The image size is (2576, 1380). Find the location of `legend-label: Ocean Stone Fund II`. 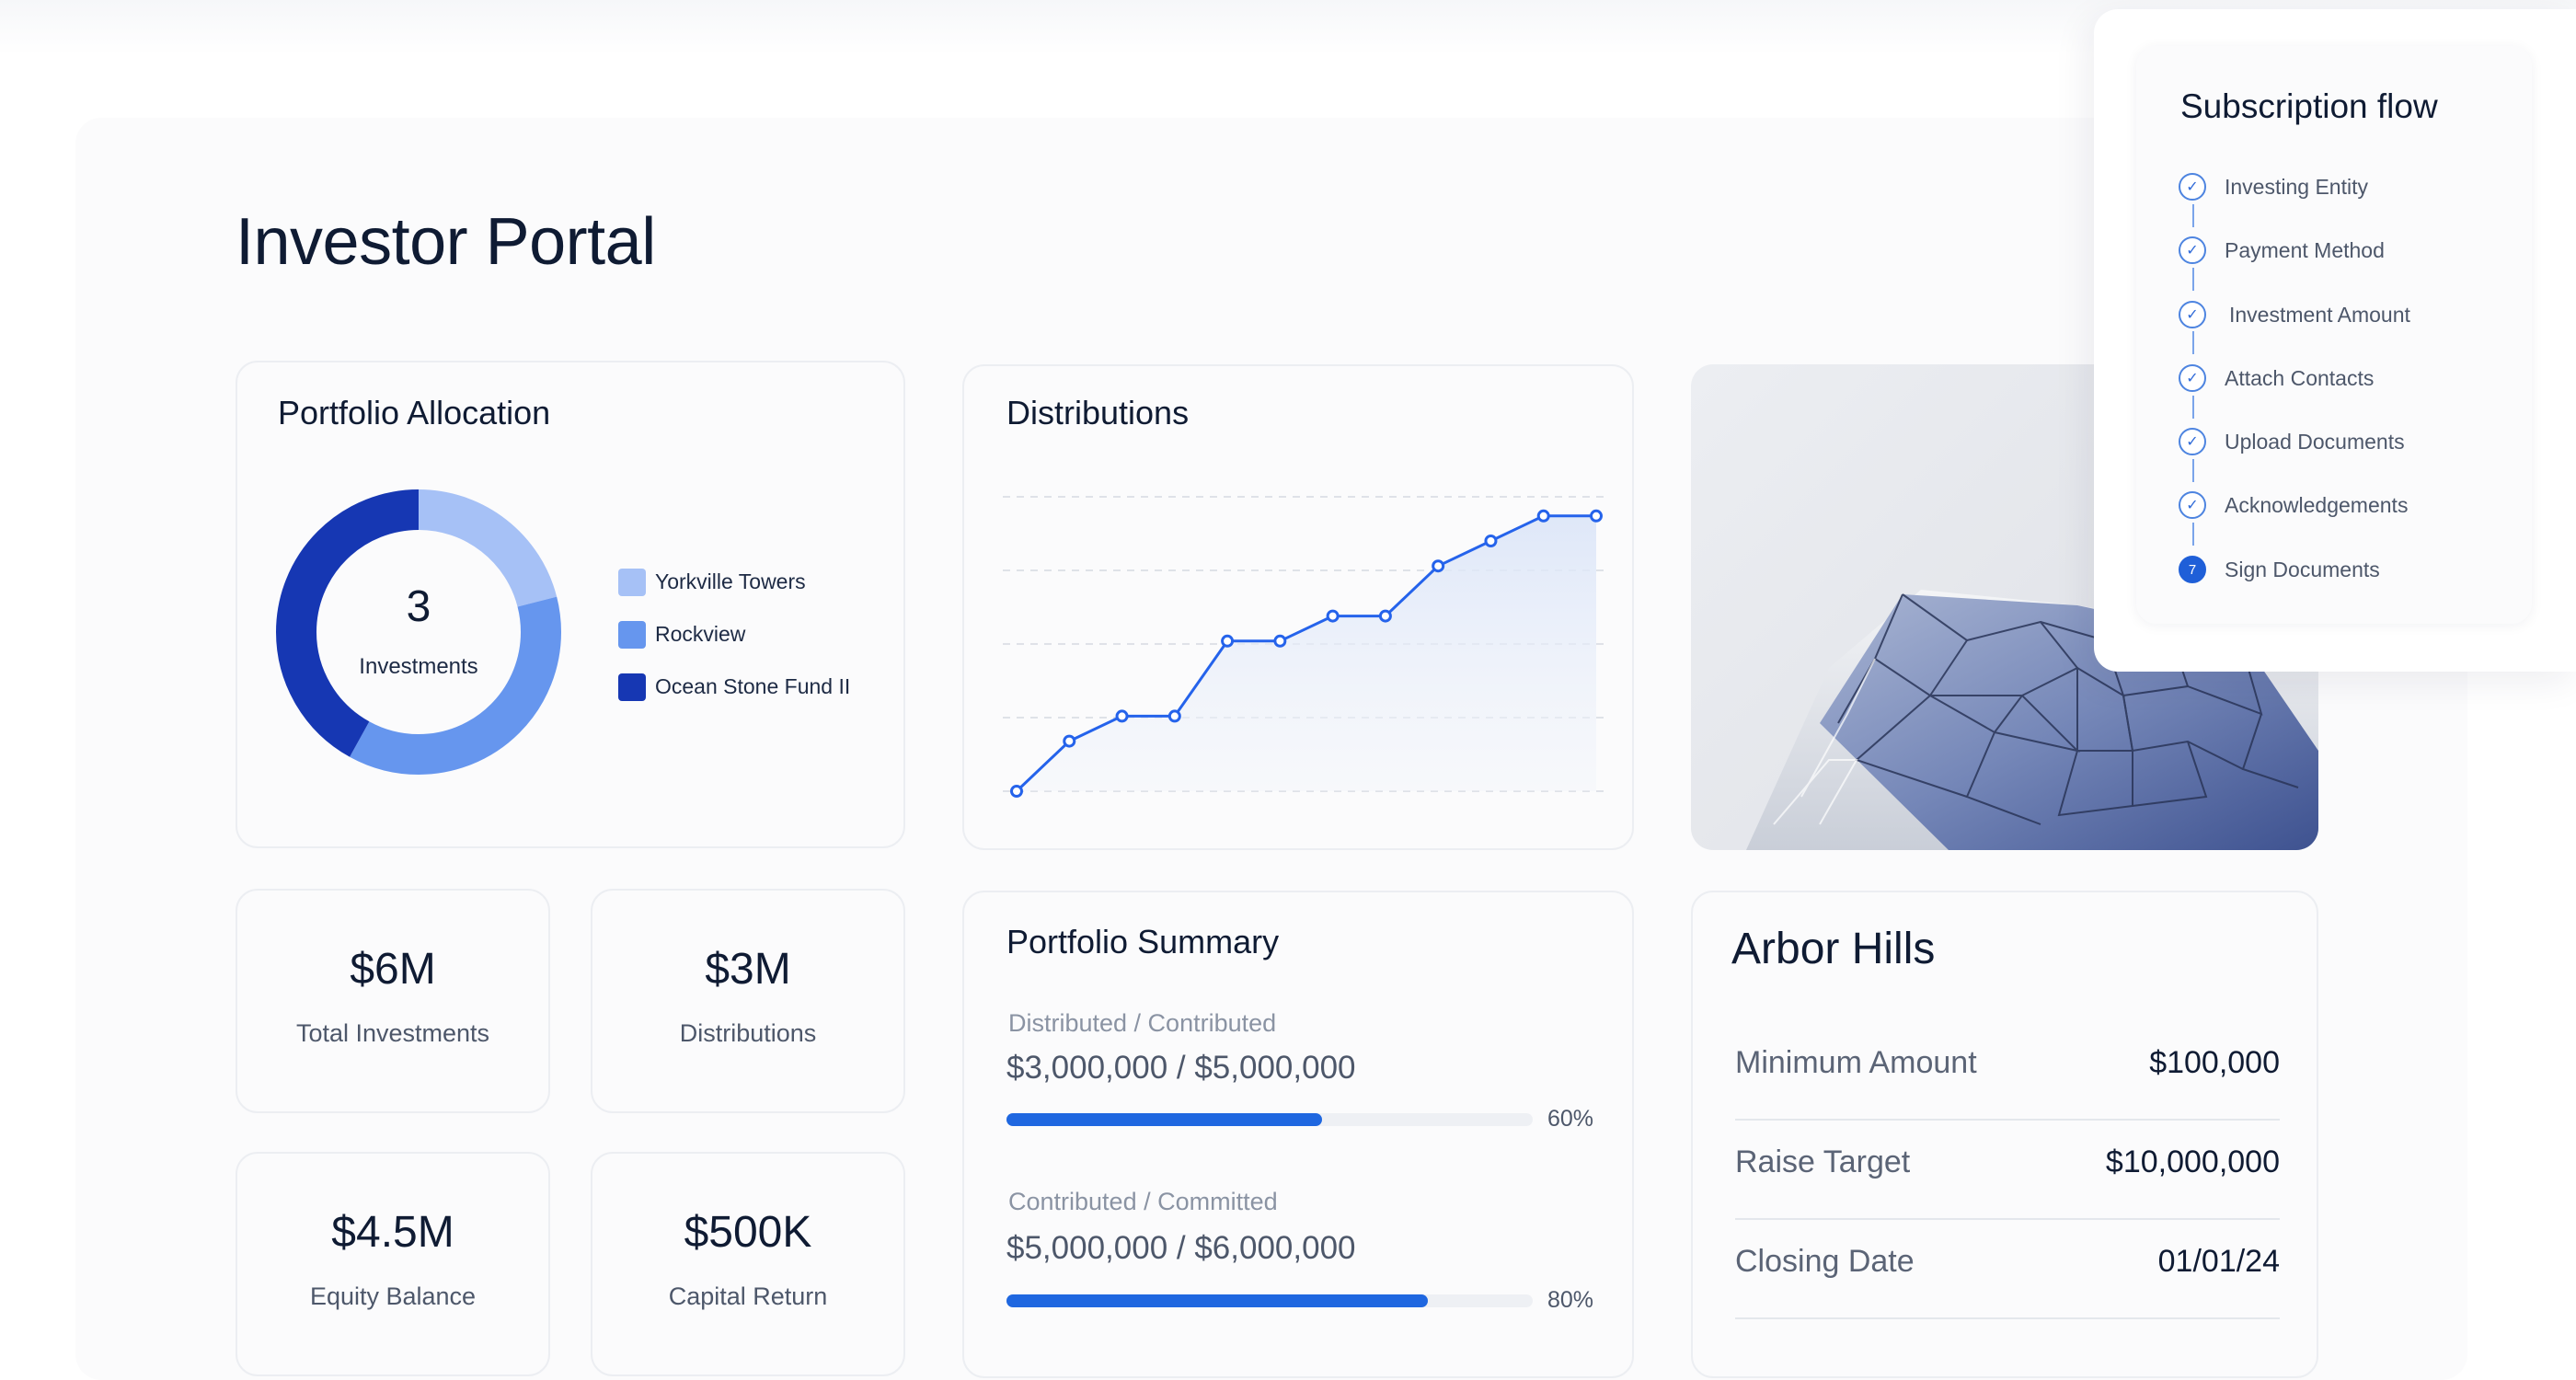

legend-label: Ocean Stone Fund II is located at coordinates (753, 686).